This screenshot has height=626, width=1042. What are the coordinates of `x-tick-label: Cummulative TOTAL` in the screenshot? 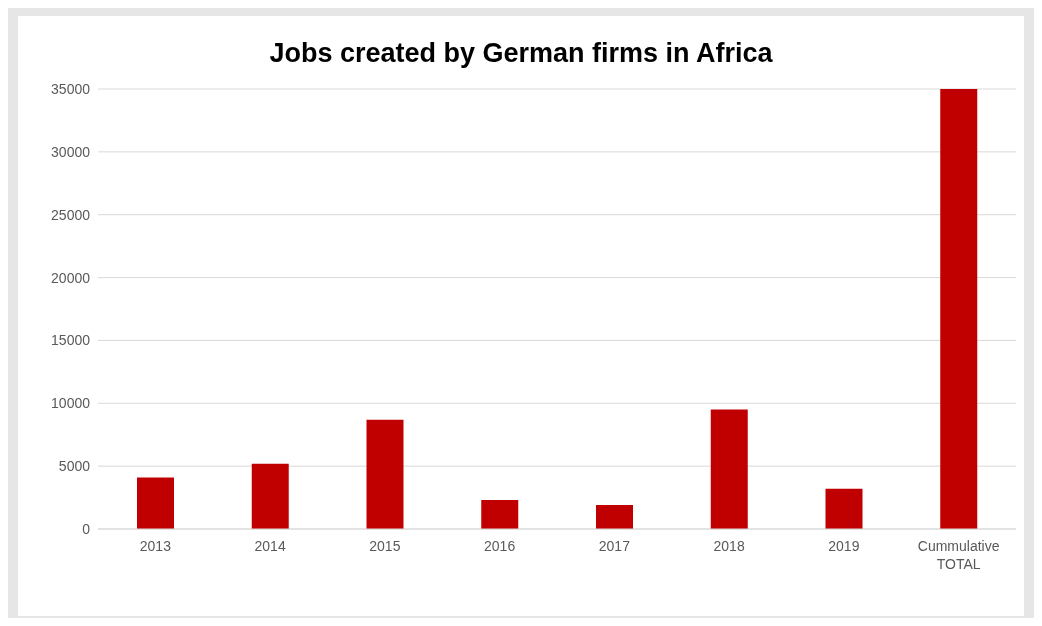 It's located at (958, 555).